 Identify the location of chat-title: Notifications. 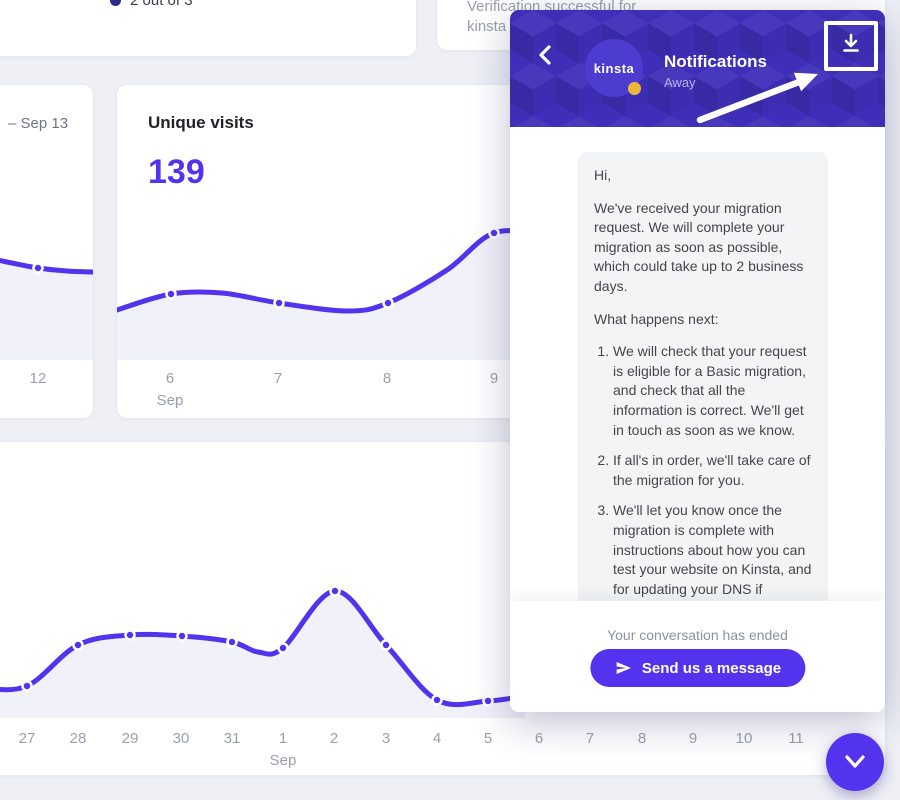
(715, 61).